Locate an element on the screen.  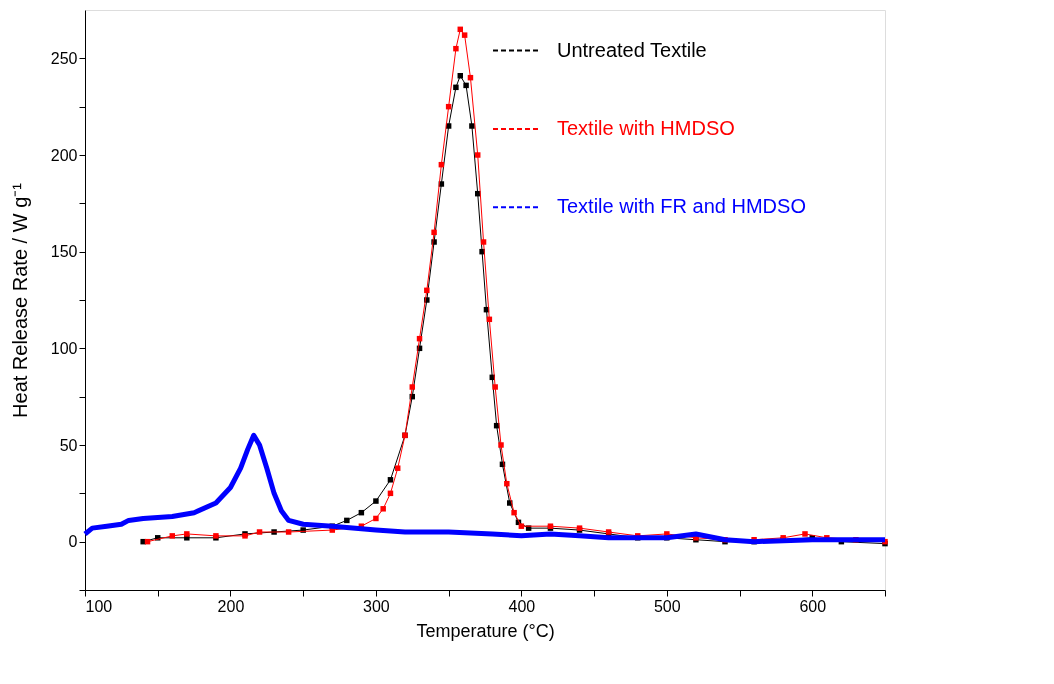
y-tick-label: 100 is located at coordinates (64, 348).